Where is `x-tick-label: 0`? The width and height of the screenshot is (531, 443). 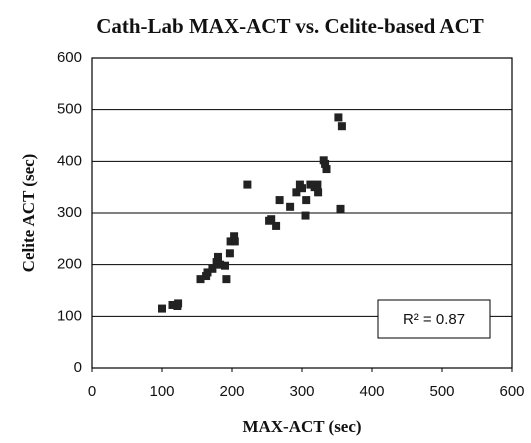
x-tick-label: 0 is located at coordinates (92, 391).